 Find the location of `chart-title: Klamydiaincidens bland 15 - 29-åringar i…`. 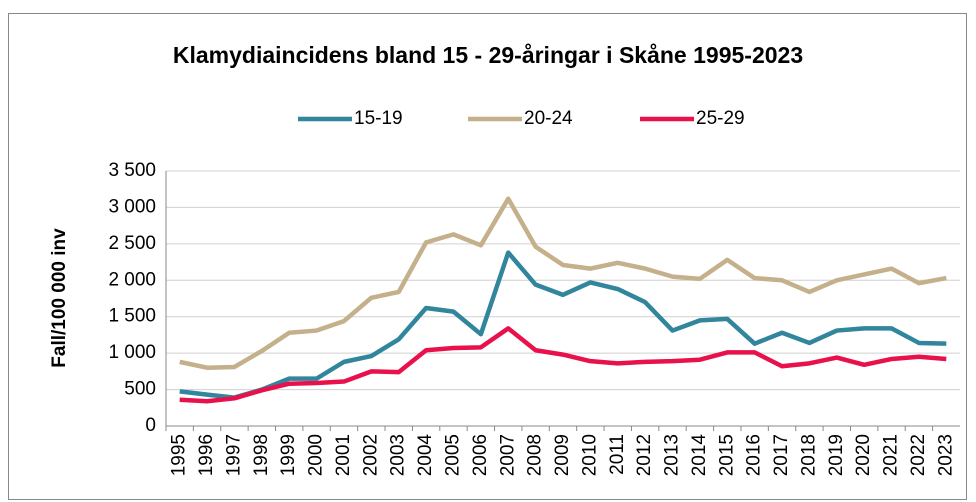

chart-title: Klamydiaincidens bland 15 - 29-åringar i… is located at coordinates (488, 55).